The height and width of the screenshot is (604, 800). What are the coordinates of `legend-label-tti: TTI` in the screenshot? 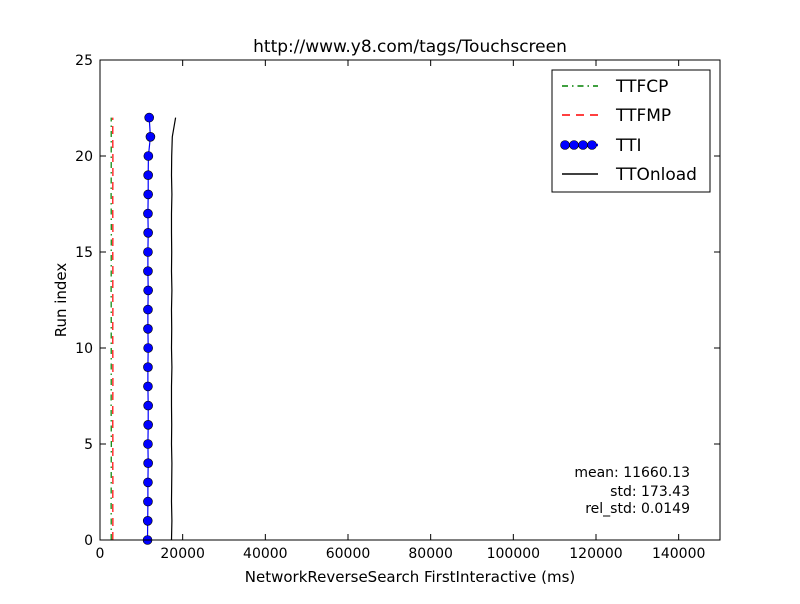 It's located at (628, 146).